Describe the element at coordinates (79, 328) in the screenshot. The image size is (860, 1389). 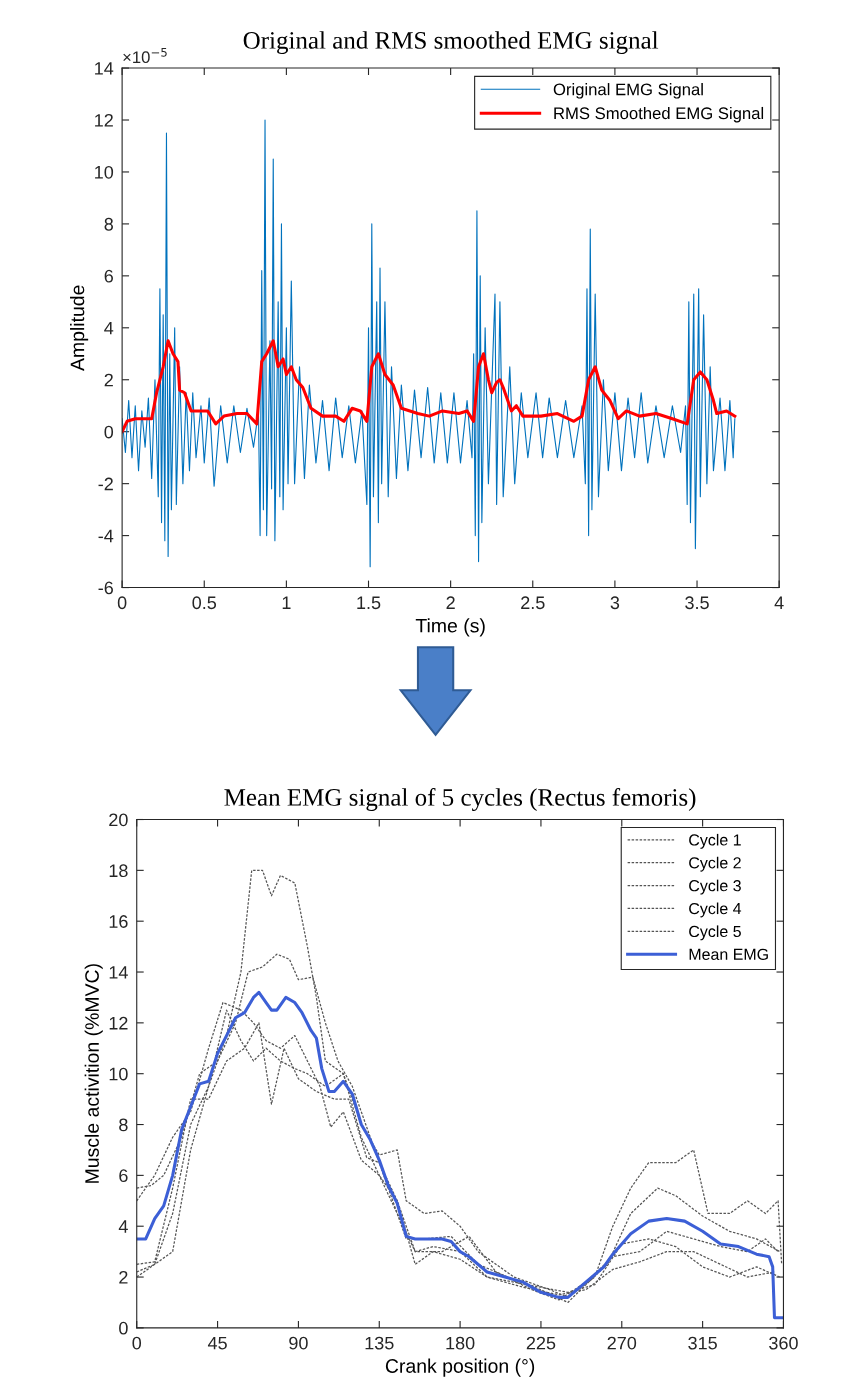
I see `y-axis-title: Amplitude` at that location.